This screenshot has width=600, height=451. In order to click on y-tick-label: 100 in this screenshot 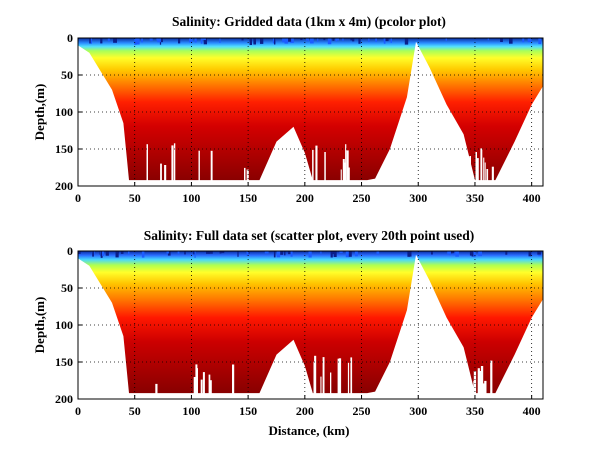, I will do `click(64, 112)`.